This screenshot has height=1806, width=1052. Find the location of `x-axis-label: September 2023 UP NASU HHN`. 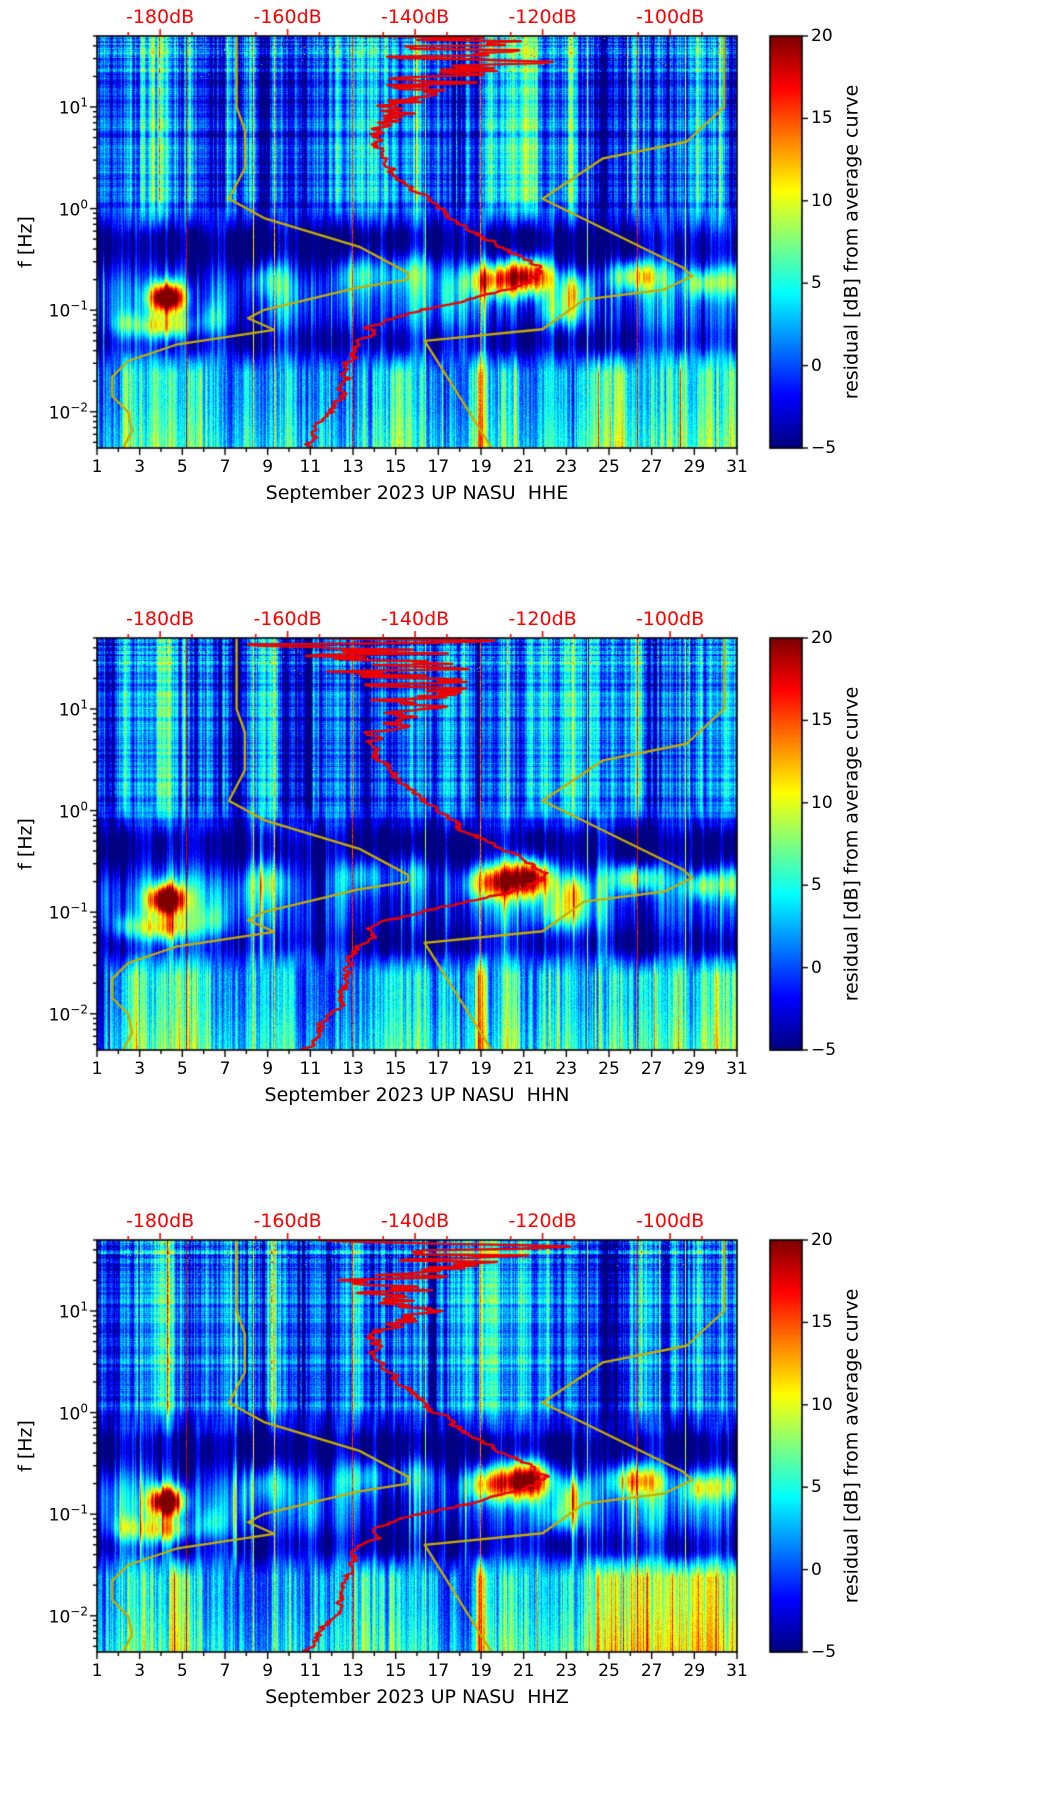

x-axis-label: September 2023 UP NASU HHN is located at coordinates (417, 1095).